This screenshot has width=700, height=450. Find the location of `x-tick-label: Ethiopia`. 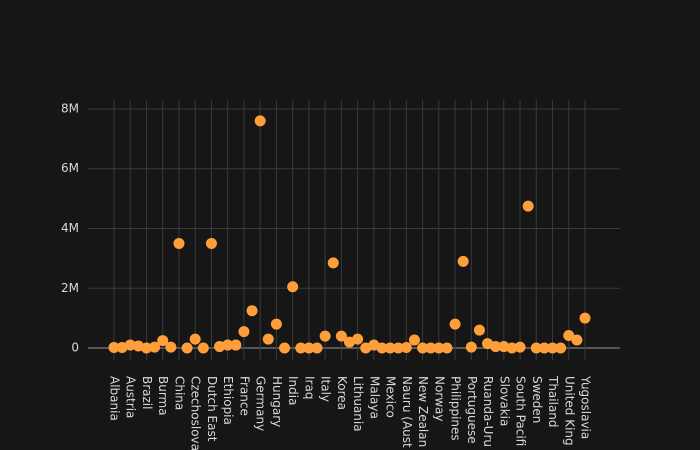

x-tick-label: Ethiopia is located at coordinates (228, 400).